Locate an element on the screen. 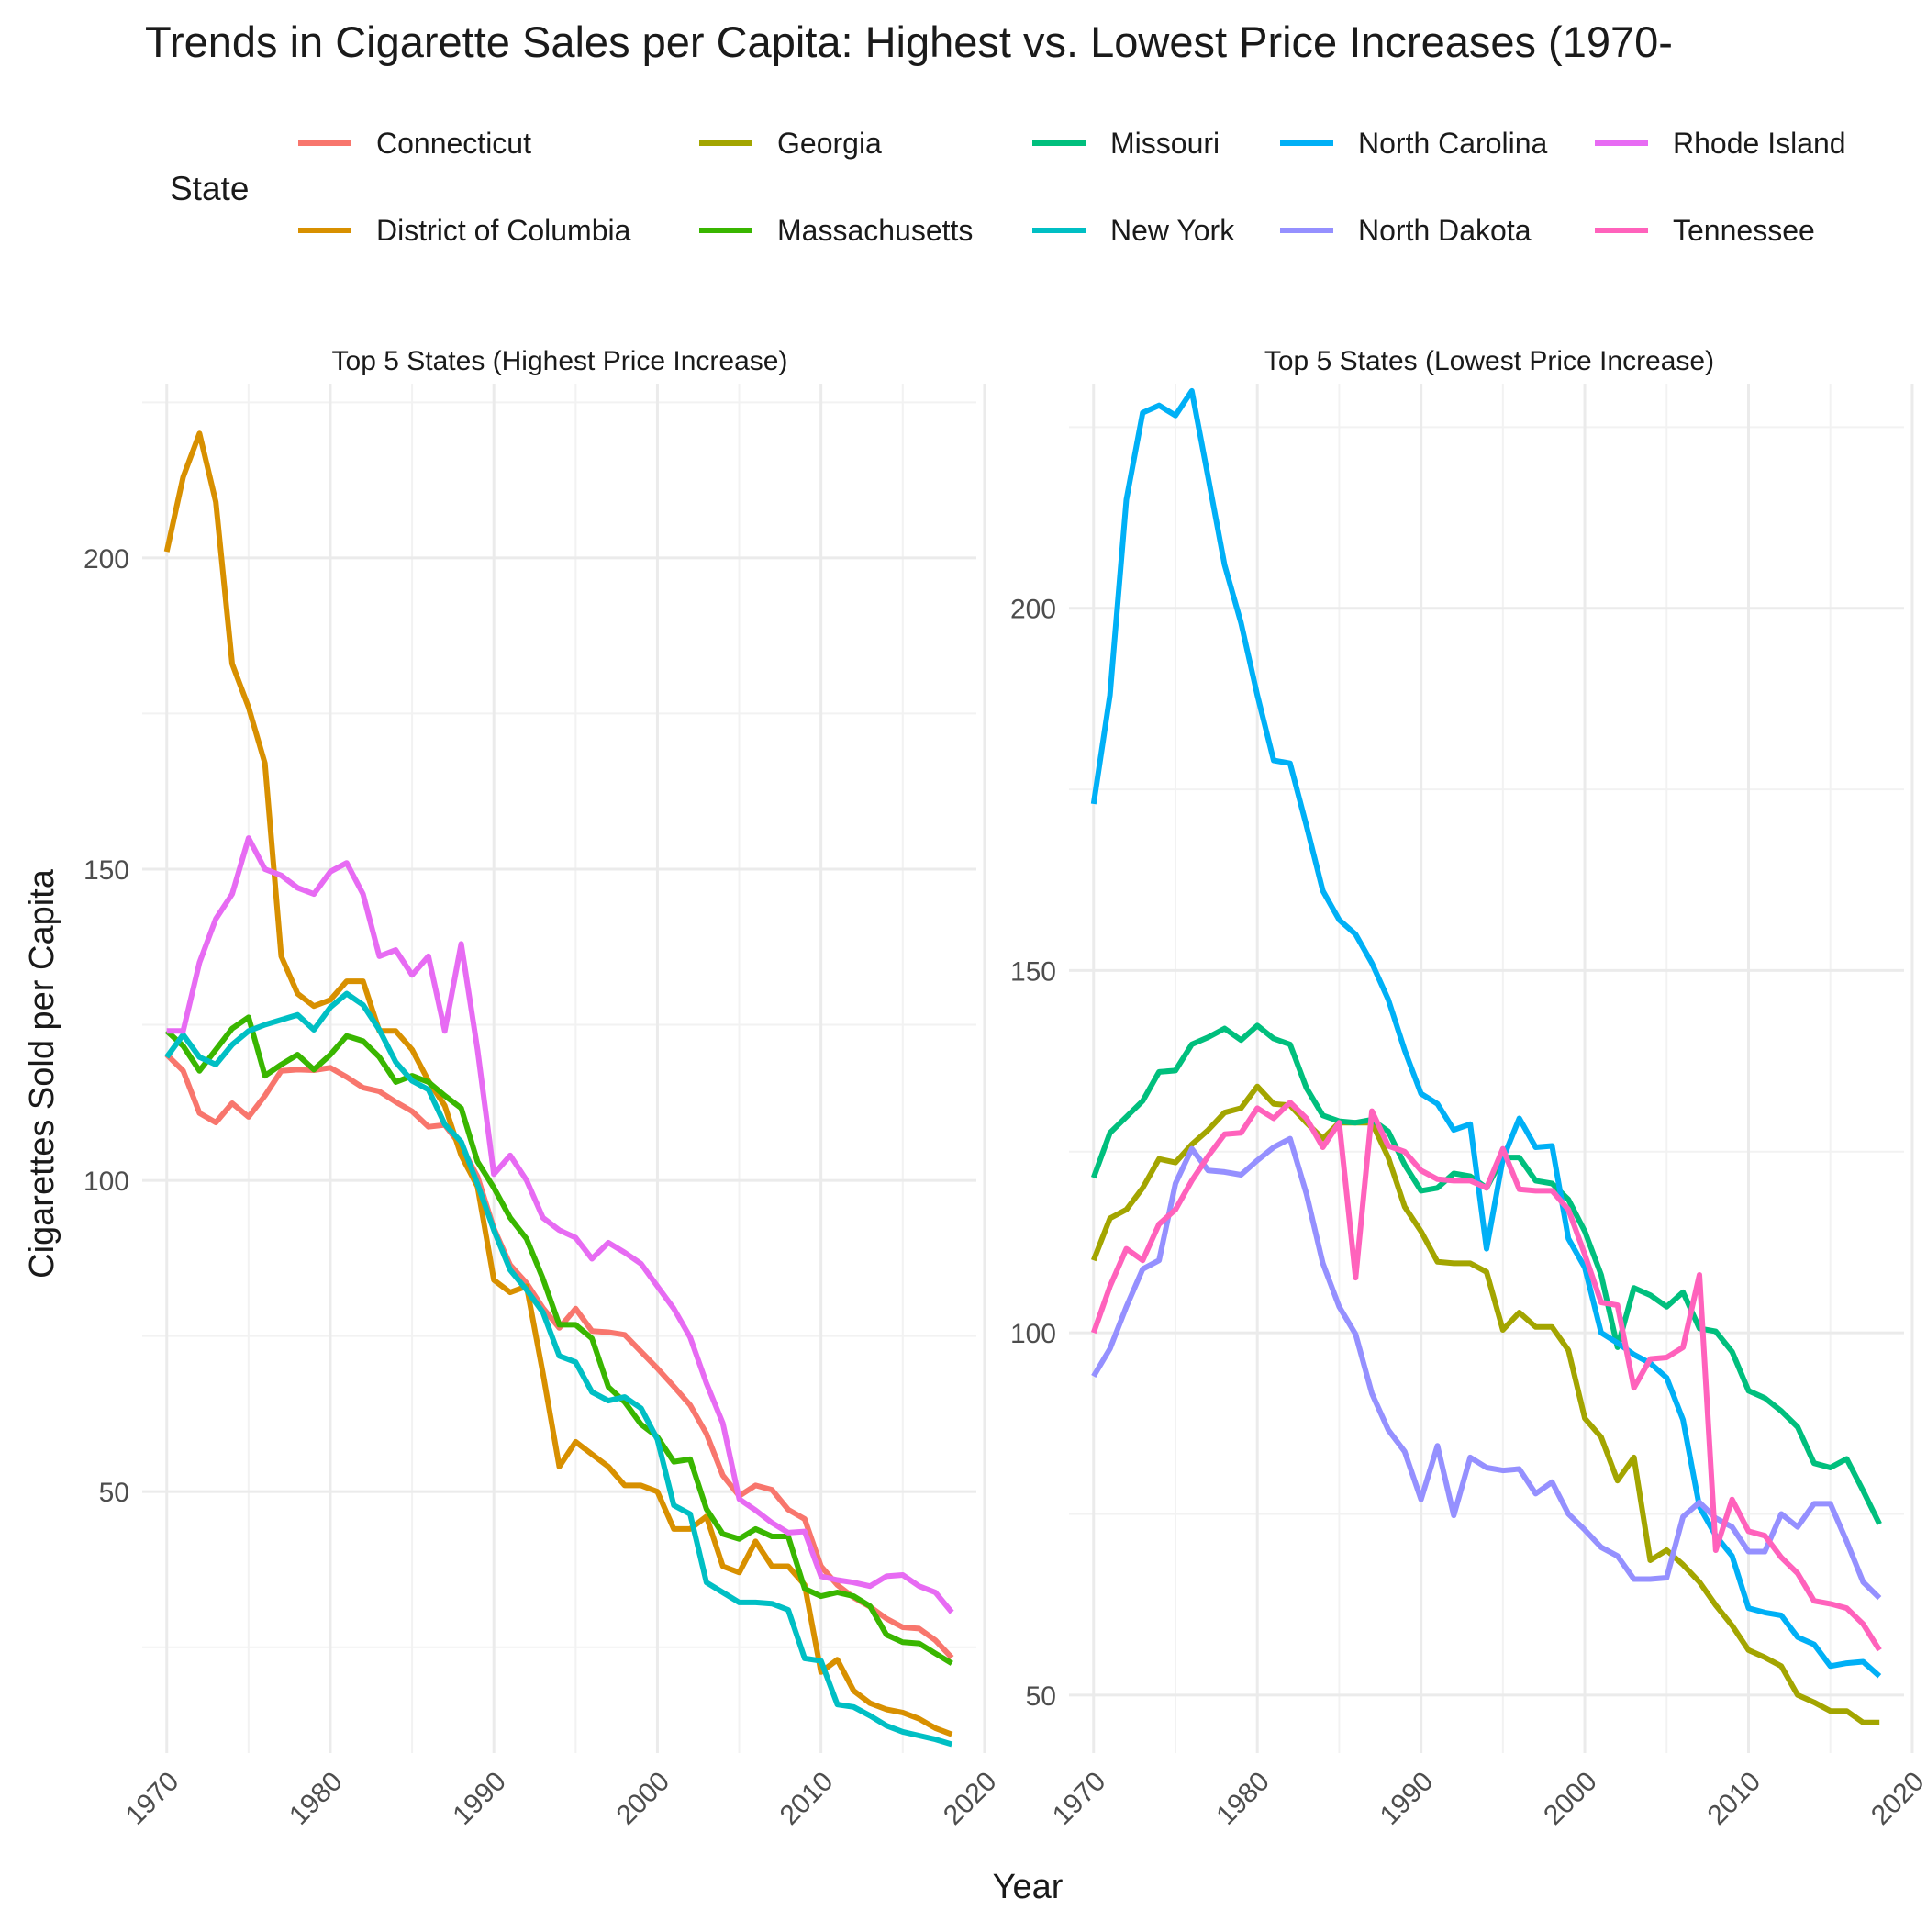  series-line-georgia is located at coordinates (1485, 1404).